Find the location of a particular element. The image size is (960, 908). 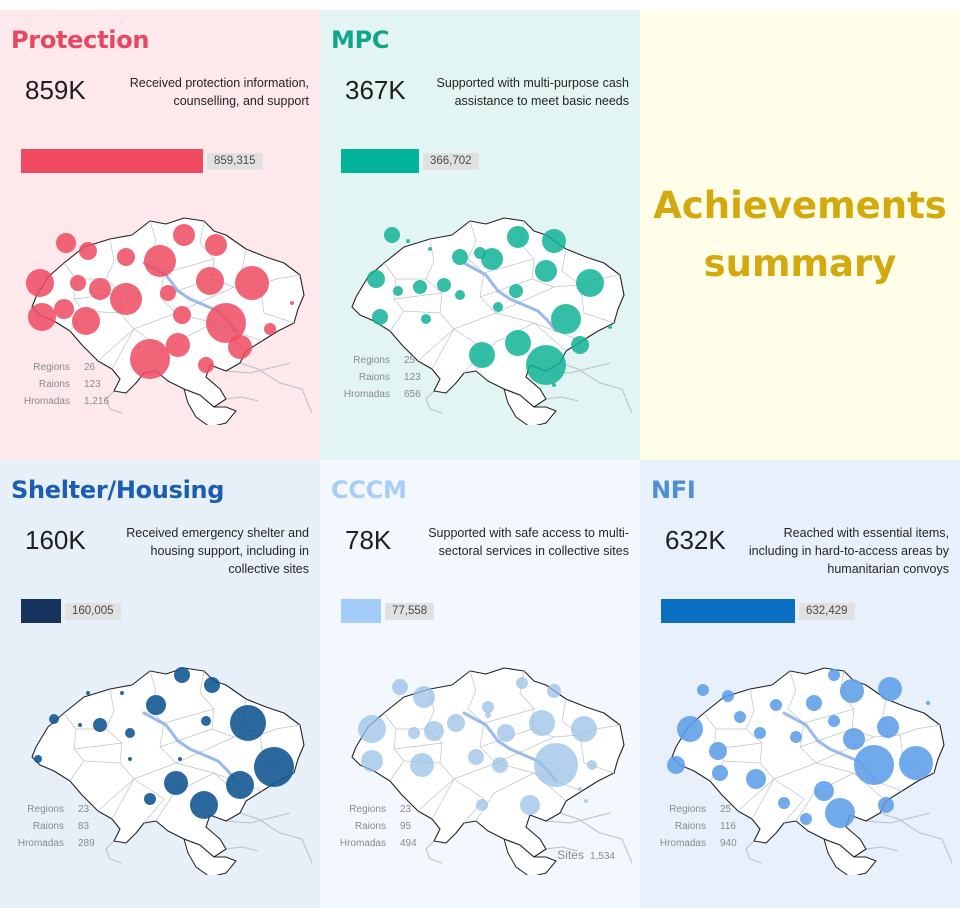

panel-title: MPC is located at coordinates (360, 40).